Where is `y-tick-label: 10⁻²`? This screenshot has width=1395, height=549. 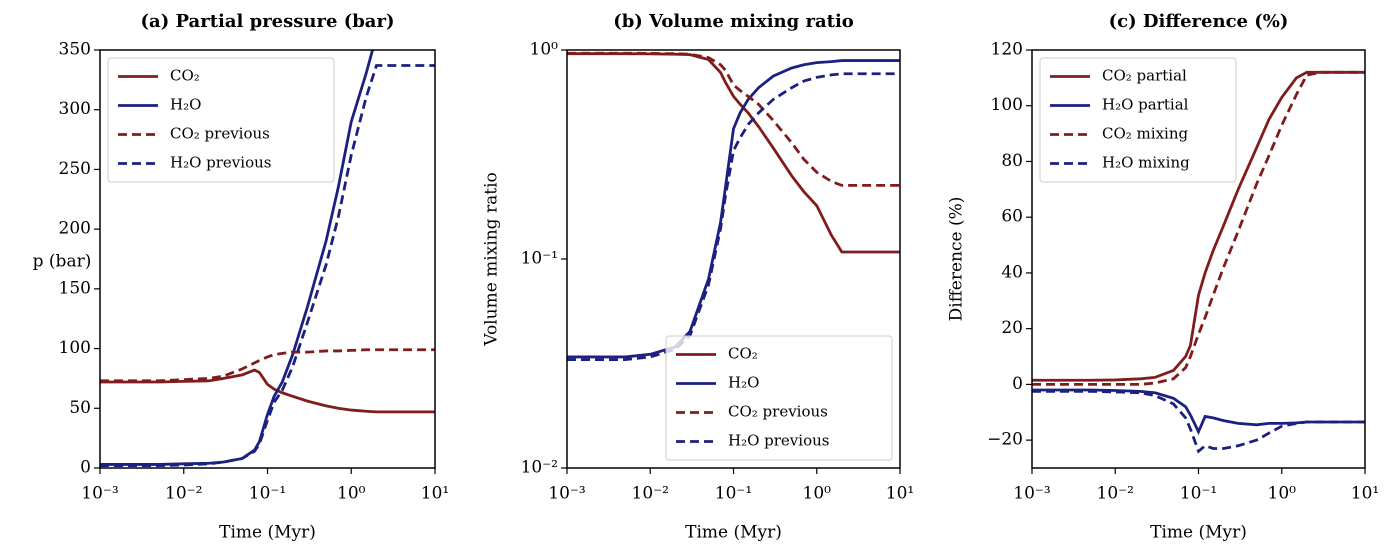 y-tick-label: 10⁻² is located at coordinates (539, 468).